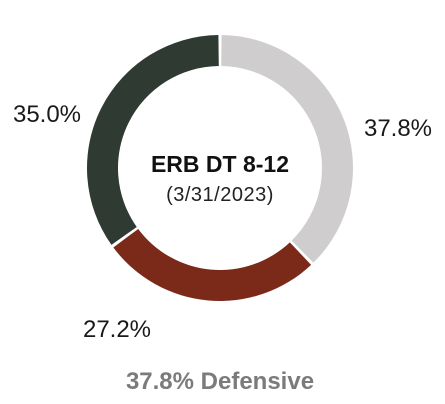 The width and height of the screenshot is (445, 404). Describe the element at coordinates (47, 114) in the screenshot. I see `slice-label: 35.0%` at that location.